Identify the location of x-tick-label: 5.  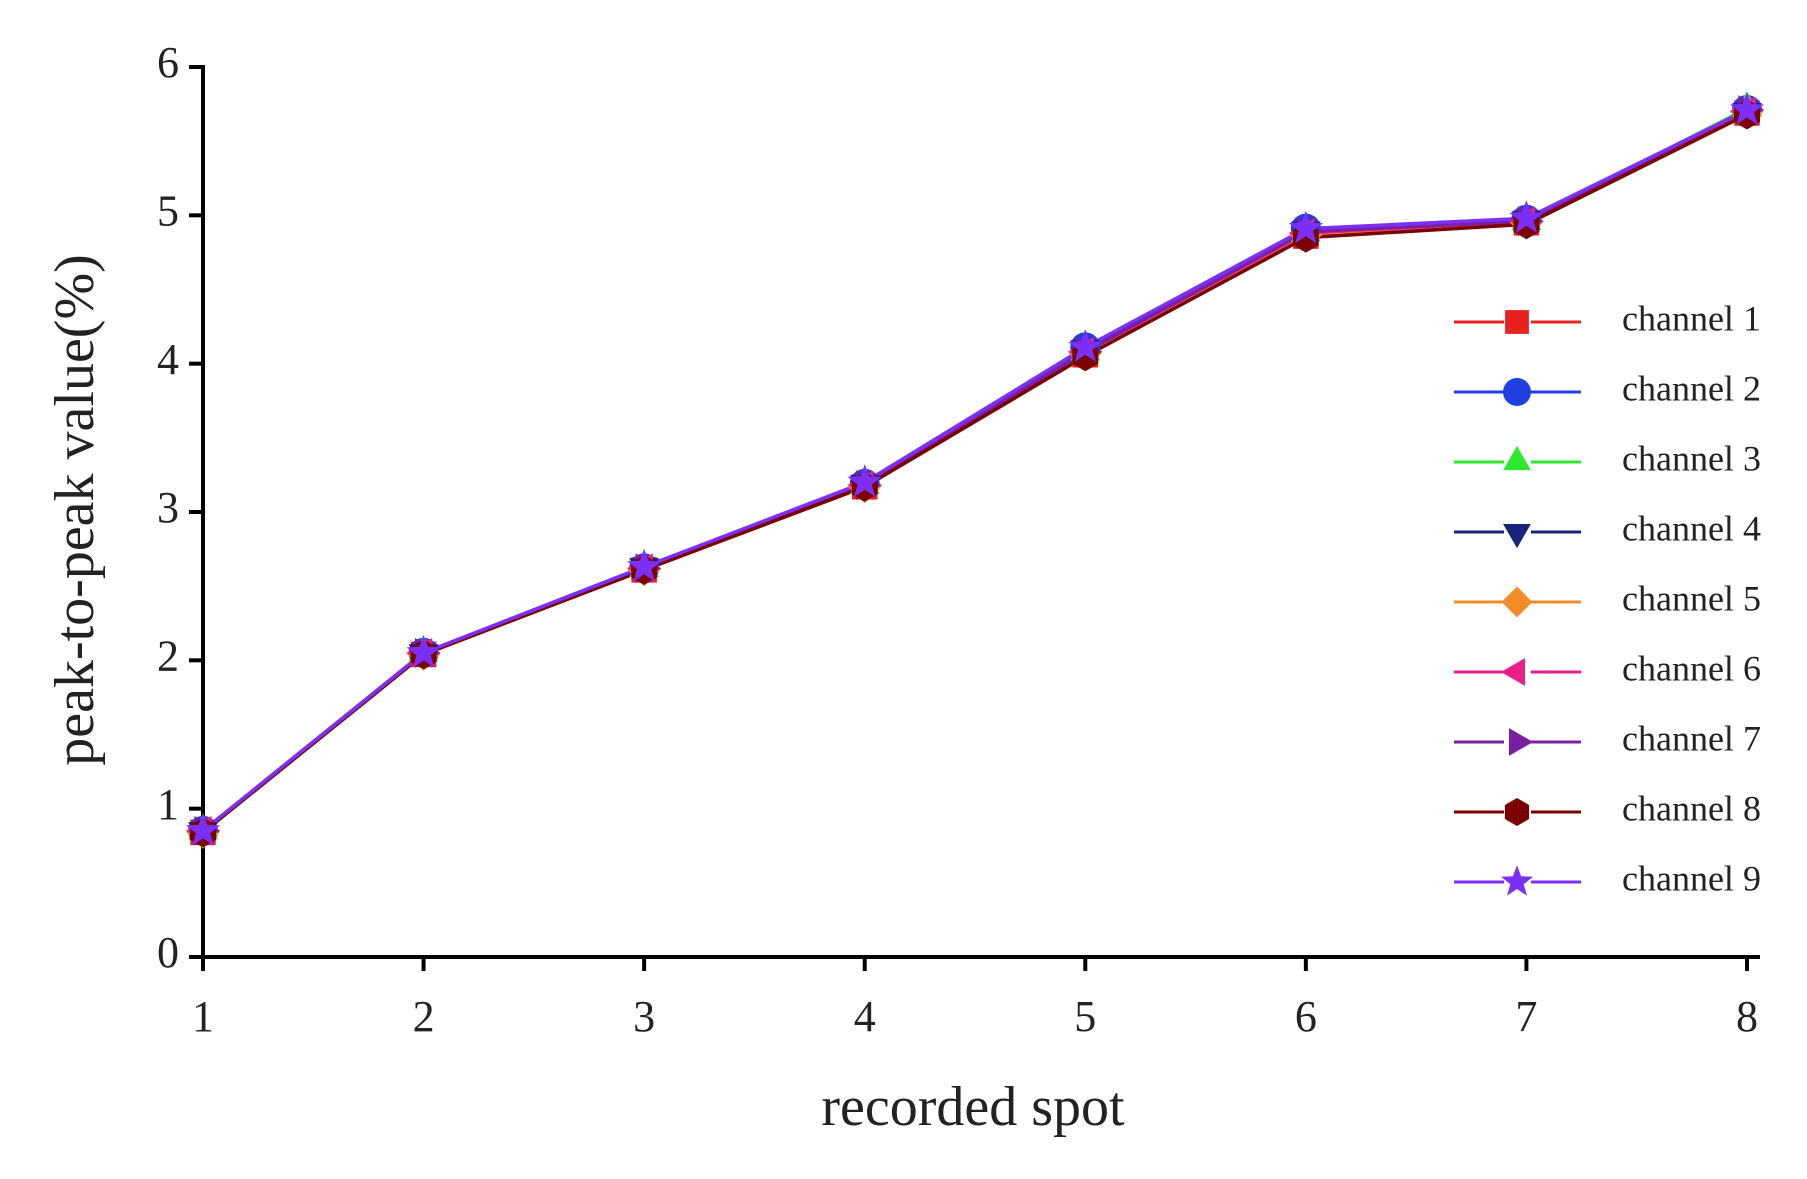
(1085, 1016).